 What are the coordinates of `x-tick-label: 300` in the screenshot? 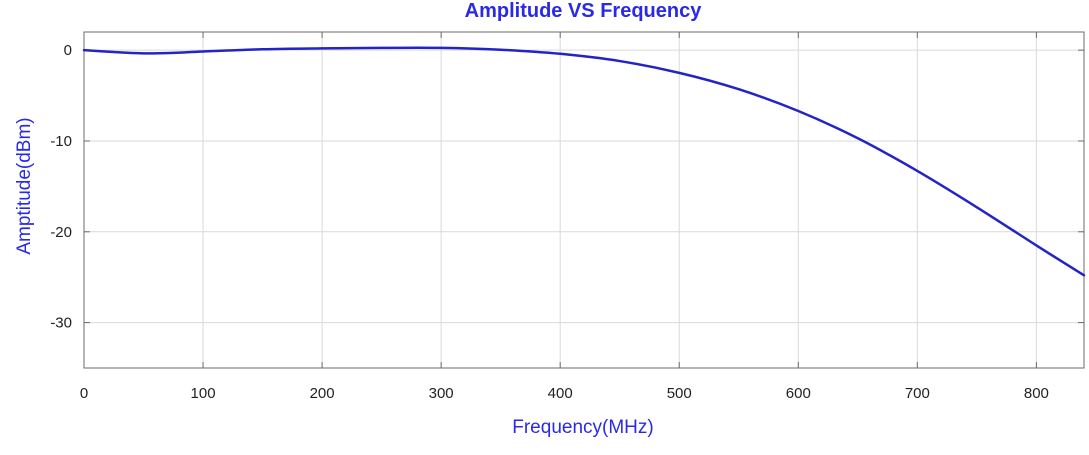 It's located at (441, 393).